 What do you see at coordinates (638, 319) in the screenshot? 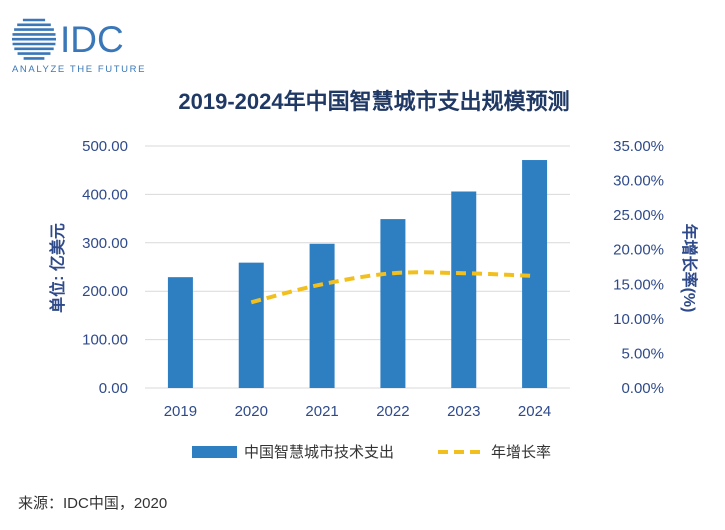
I see `y2-tick-label: 10.00%` at bounding box center [638, 319].